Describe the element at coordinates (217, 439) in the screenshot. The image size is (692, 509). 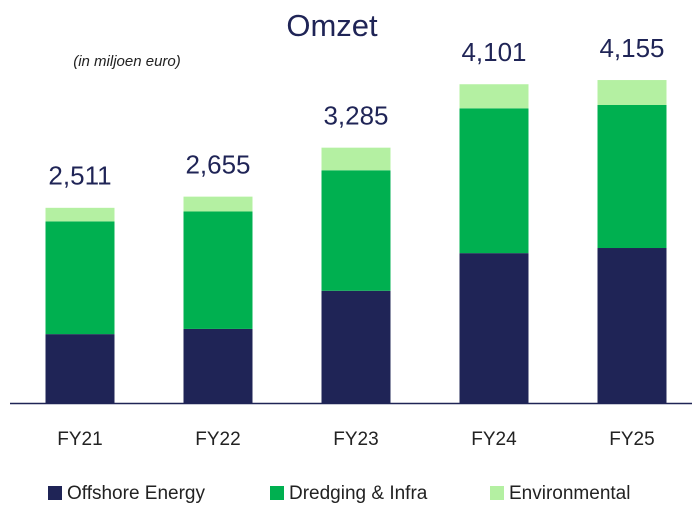
I see `x-tick-label: FY22` at that location.